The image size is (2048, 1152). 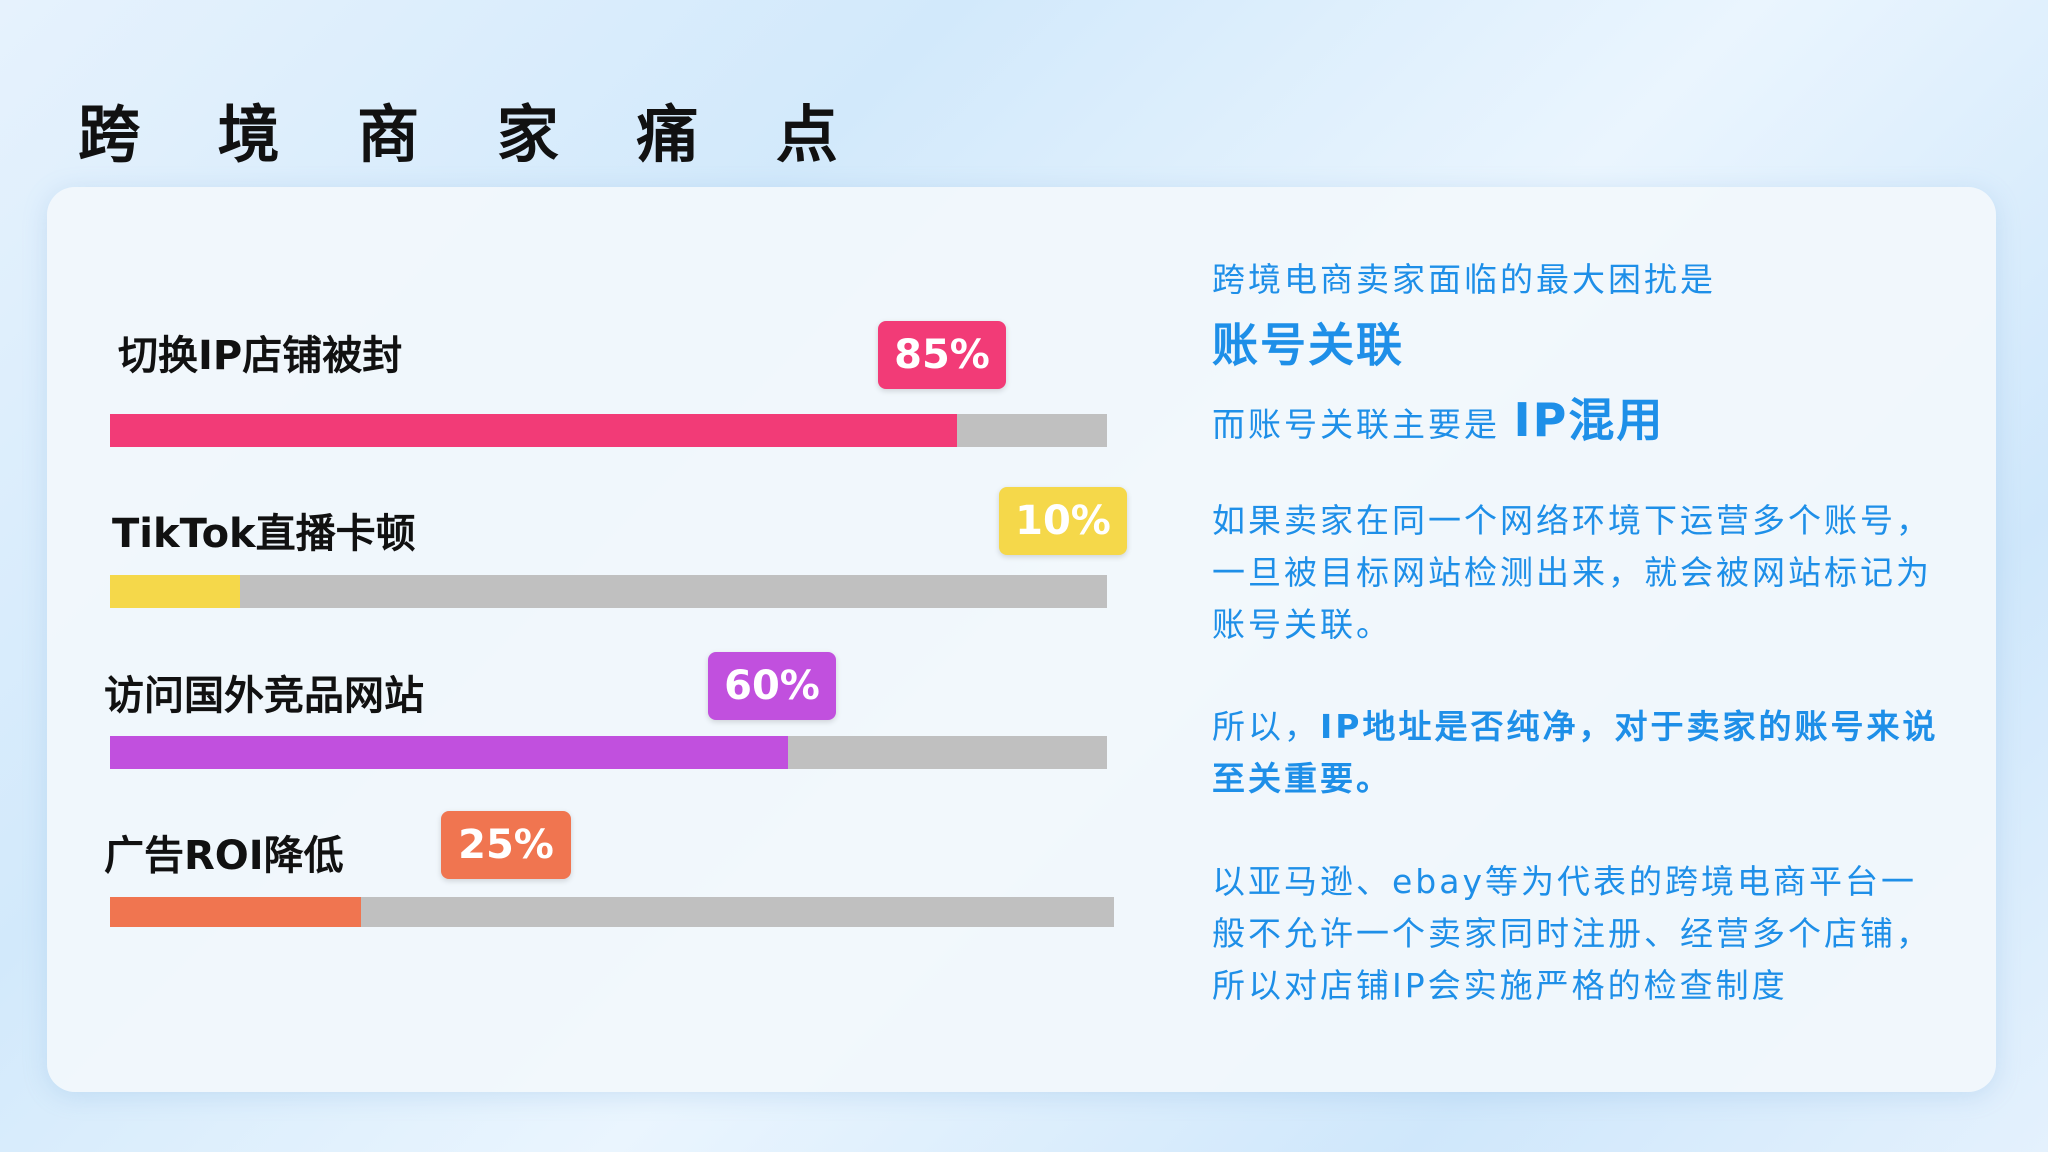 What do you see at coordinates (942, 355) in the screenshot?
I see `bar-badge: 85%` at bounding box center [942, 355].